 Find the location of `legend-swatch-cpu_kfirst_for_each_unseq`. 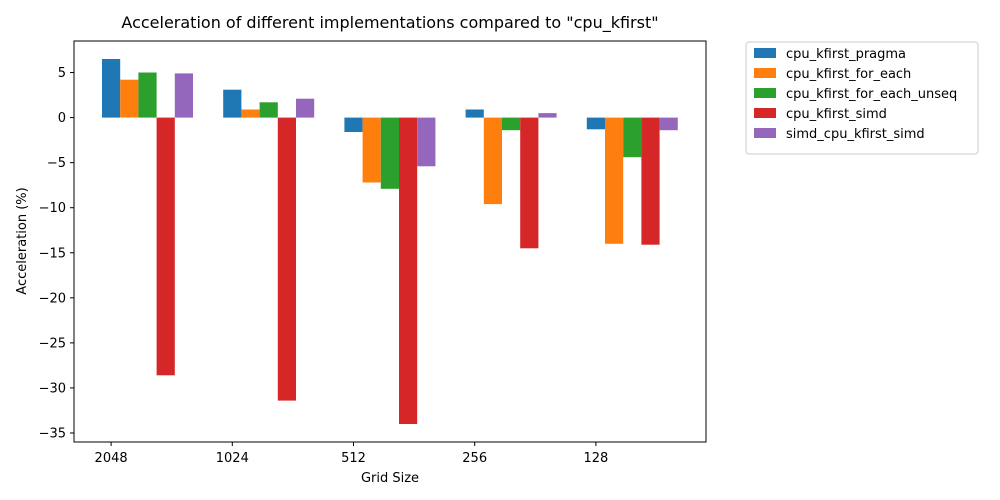

legend-swatch-cpu_kfirst_for_each_unseq is located at coordinates (765, 93).